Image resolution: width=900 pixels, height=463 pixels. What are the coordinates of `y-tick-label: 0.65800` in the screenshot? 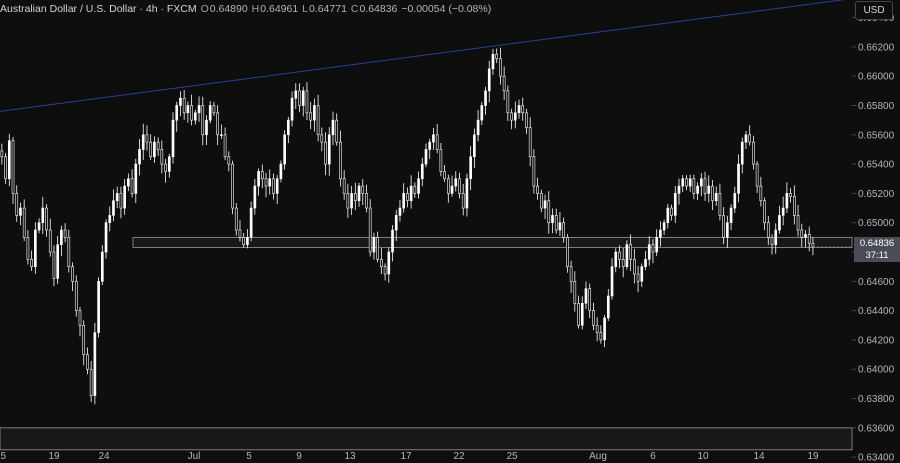 It's located at (876, 106).